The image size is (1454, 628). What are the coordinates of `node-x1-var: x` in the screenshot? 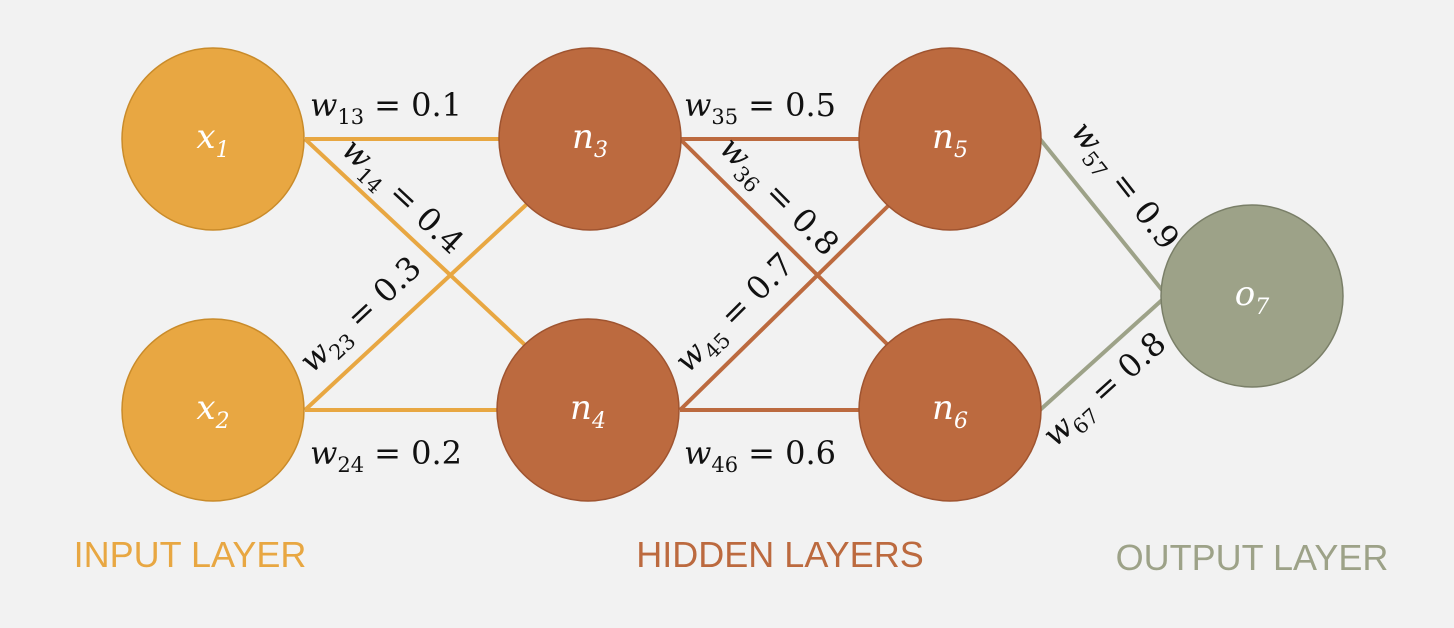 It's located at (205, 137).